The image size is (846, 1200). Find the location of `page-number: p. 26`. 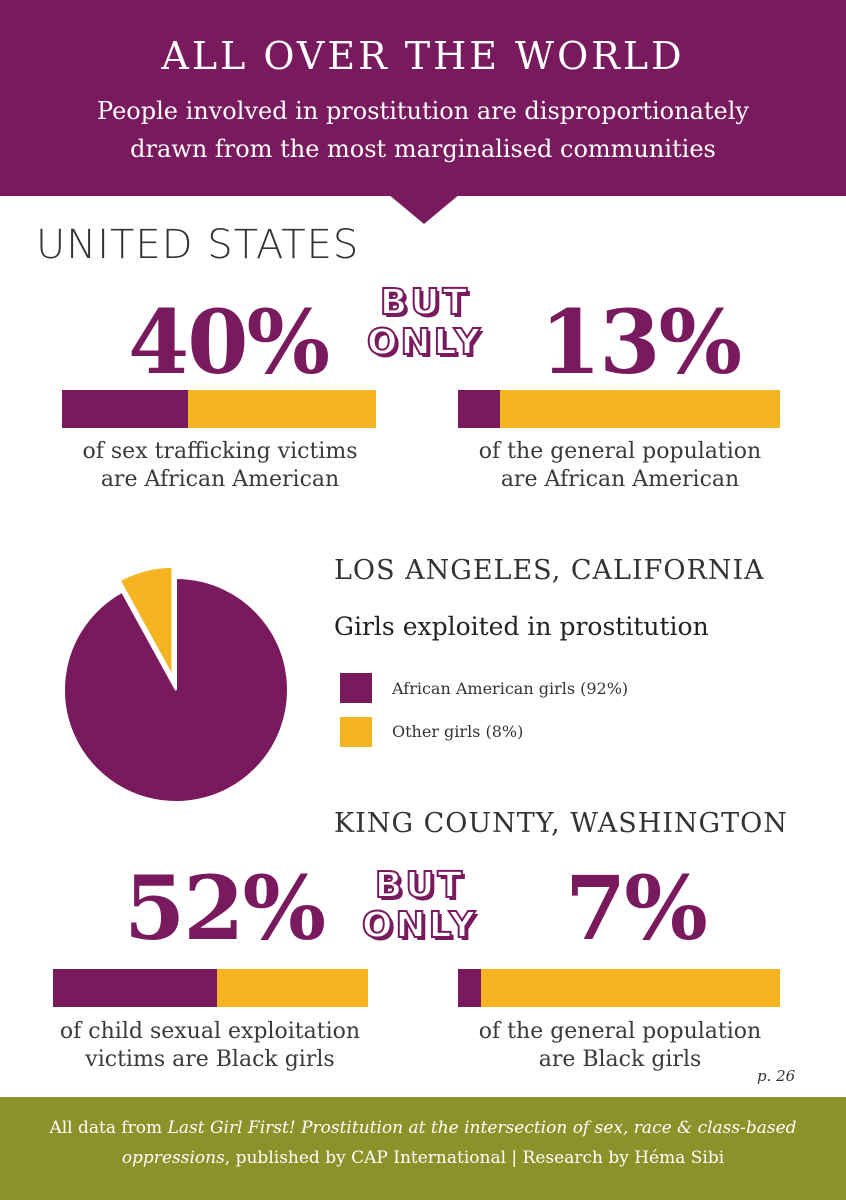

page-number: p. 26 is located at coordinates (776, 1076).